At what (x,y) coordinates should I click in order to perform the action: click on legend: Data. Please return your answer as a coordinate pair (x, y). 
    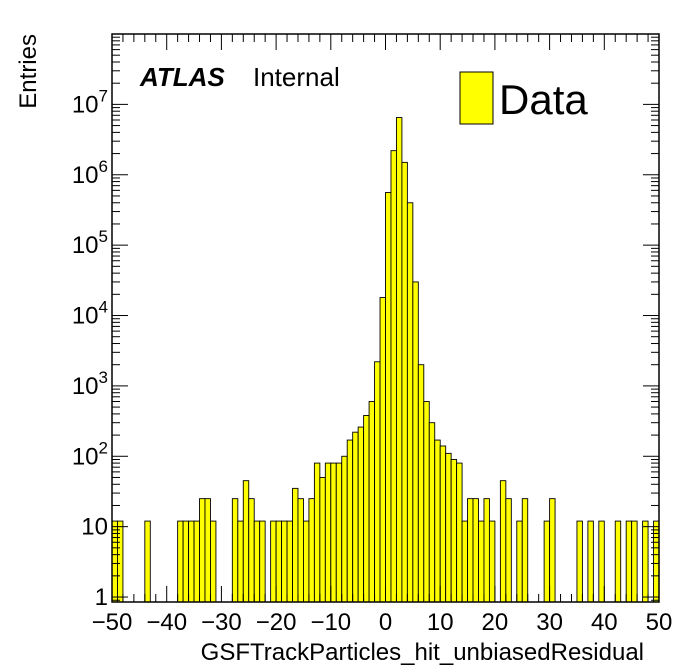
    Looking at the image, I should click on (523, 98).